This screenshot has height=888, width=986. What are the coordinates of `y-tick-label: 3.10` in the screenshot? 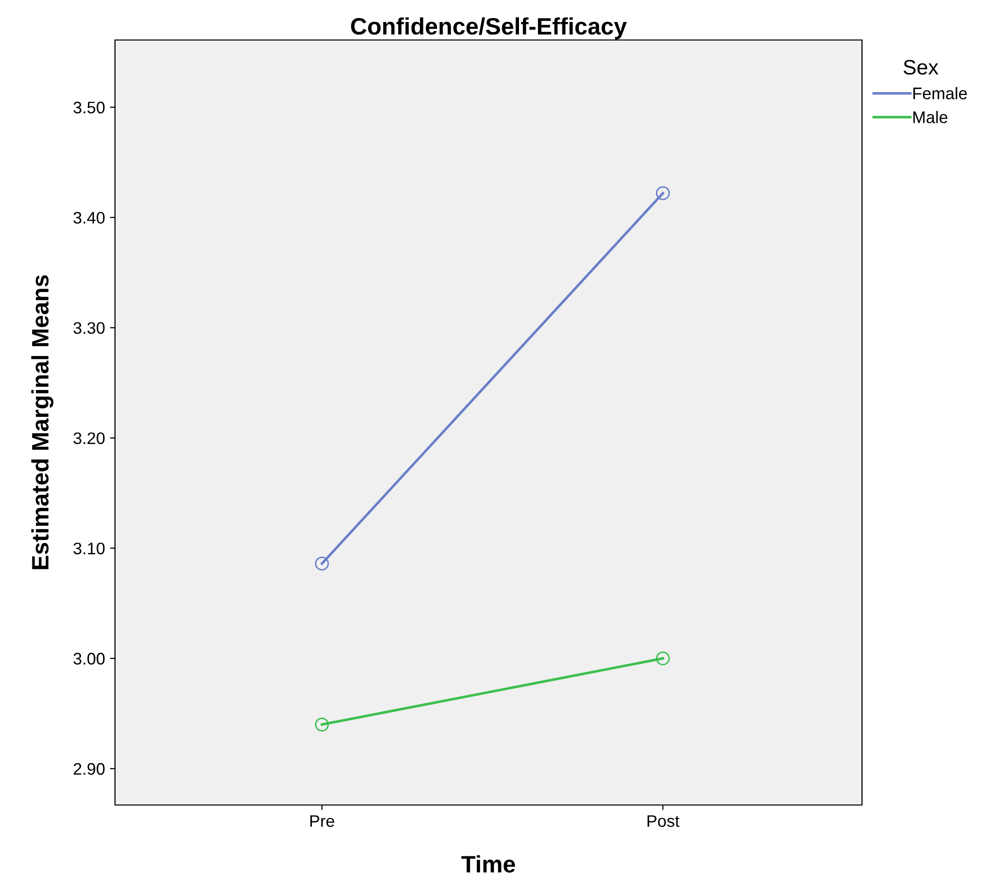 It's located at (89, 548).